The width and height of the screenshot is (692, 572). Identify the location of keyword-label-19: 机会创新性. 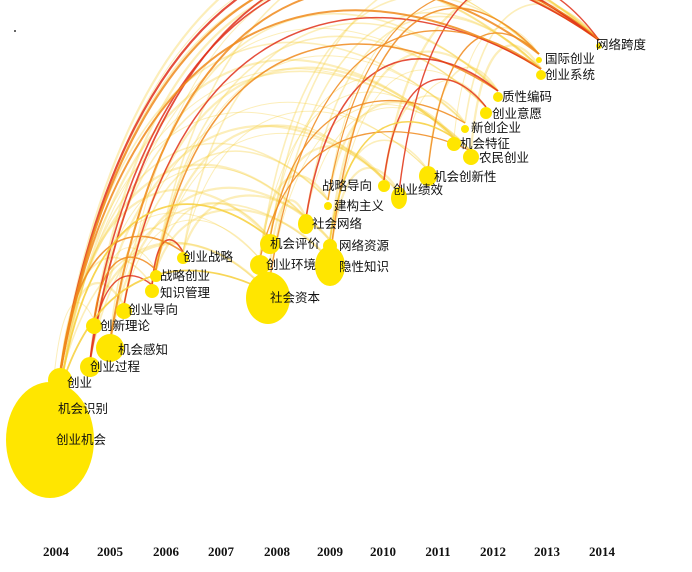
(465, 176).